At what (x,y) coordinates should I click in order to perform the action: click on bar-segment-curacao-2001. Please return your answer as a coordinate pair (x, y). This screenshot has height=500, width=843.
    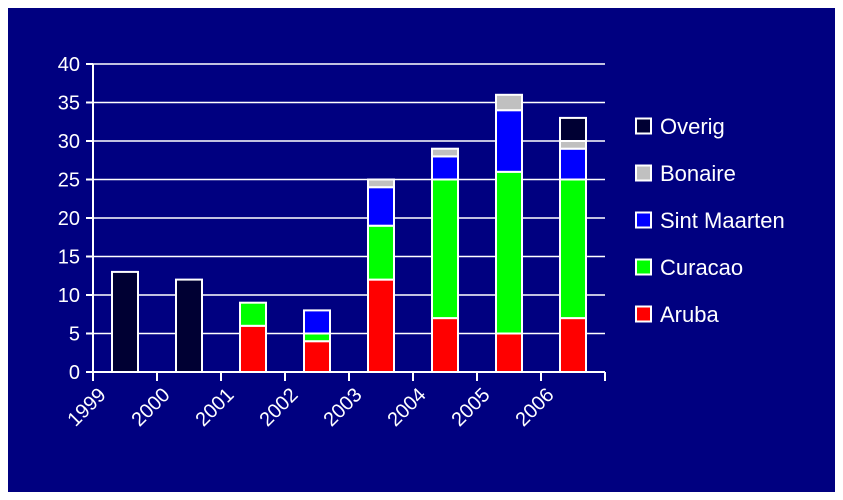
    Looking at the image, I should click on (253, 314).